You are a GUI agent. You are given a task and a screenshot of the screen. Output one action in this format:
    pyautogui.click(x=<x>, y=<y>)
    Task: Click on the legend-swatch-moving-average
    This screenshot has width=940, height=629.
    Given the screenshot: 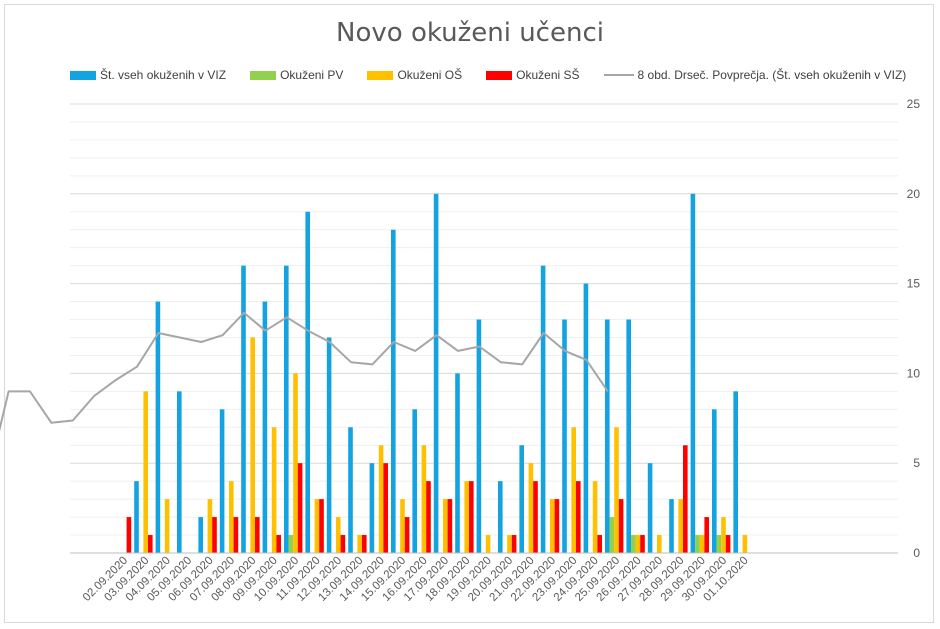 What is the action you would take?
    pyautogui.click(x=618, y=75)
    